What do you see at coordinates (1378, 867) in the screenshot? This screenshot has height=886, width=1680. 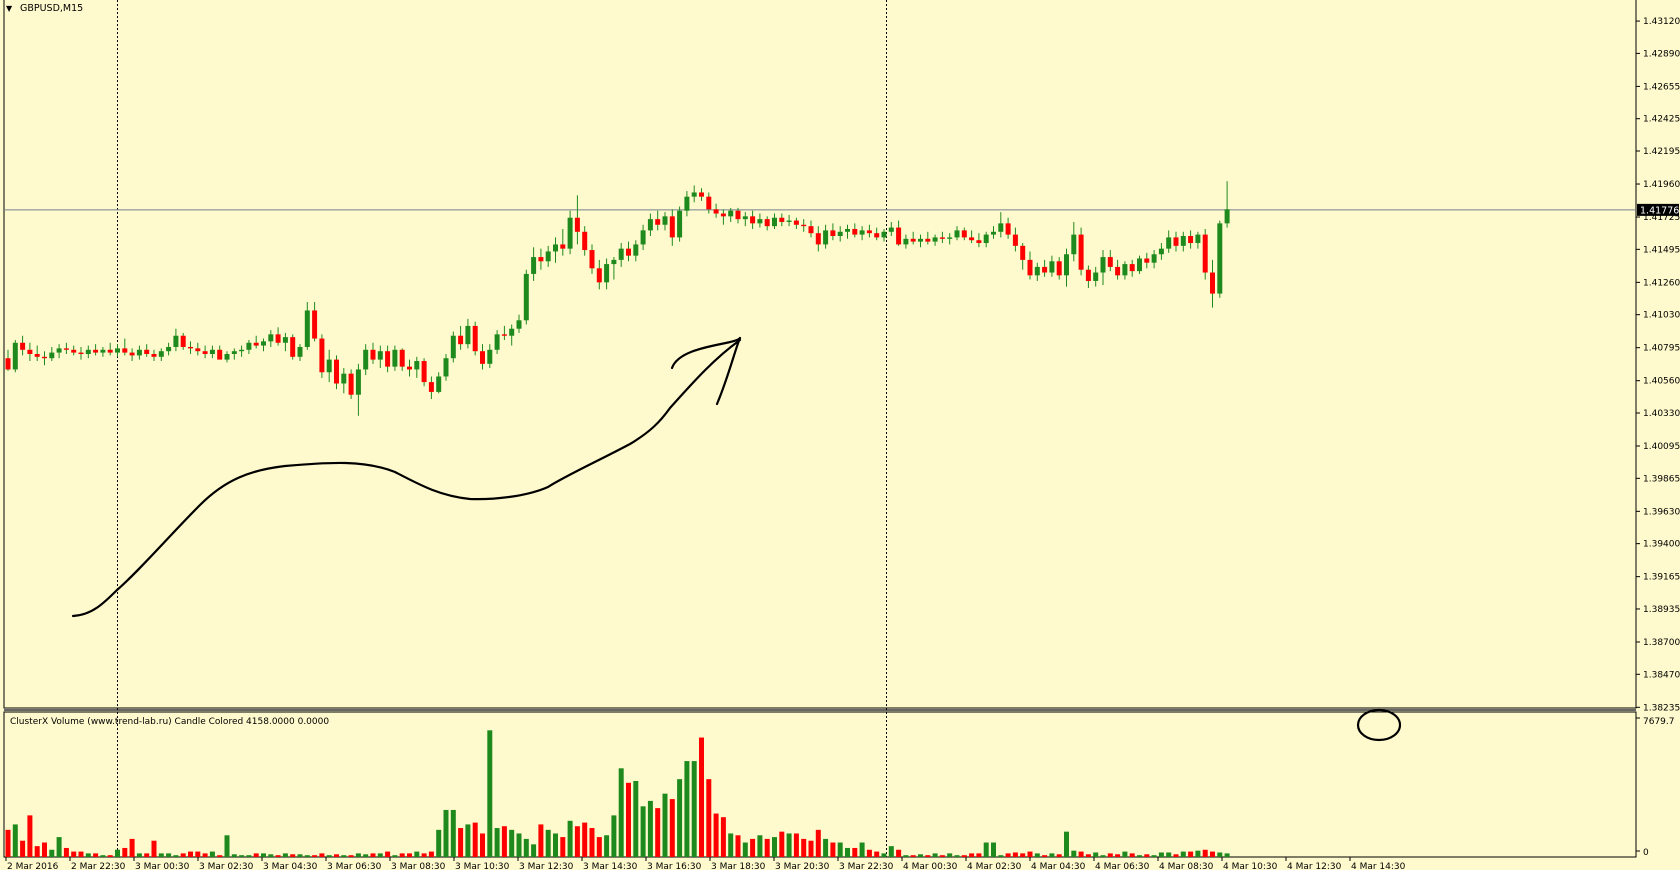 I see `time-tick-label: 4 Mar 14:30` at bounding box center [1378, 867].